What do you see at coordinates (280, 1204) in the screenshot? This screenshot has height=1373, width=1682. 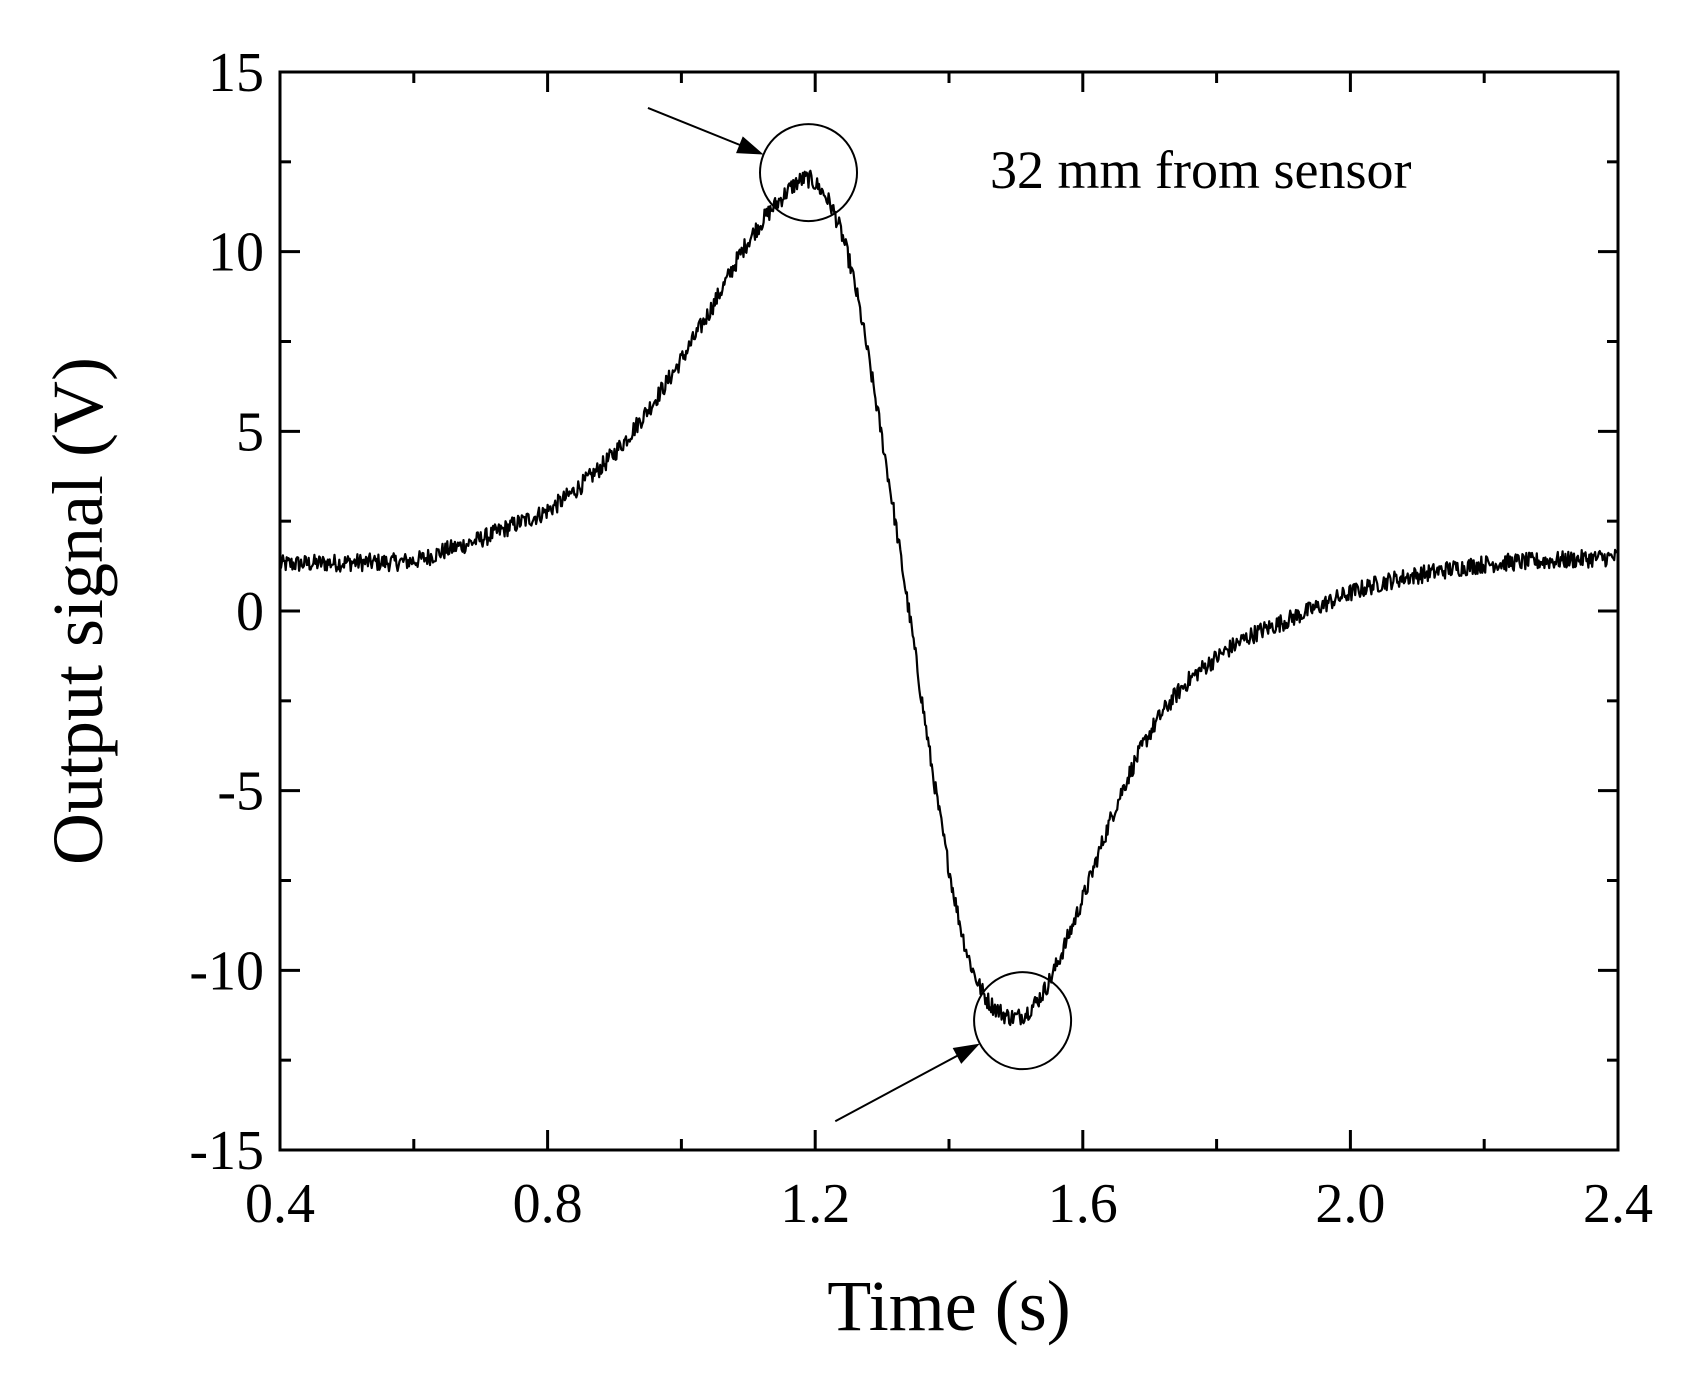 I see `x-tick-label: 0.4` at bounding box center [280, 1204].